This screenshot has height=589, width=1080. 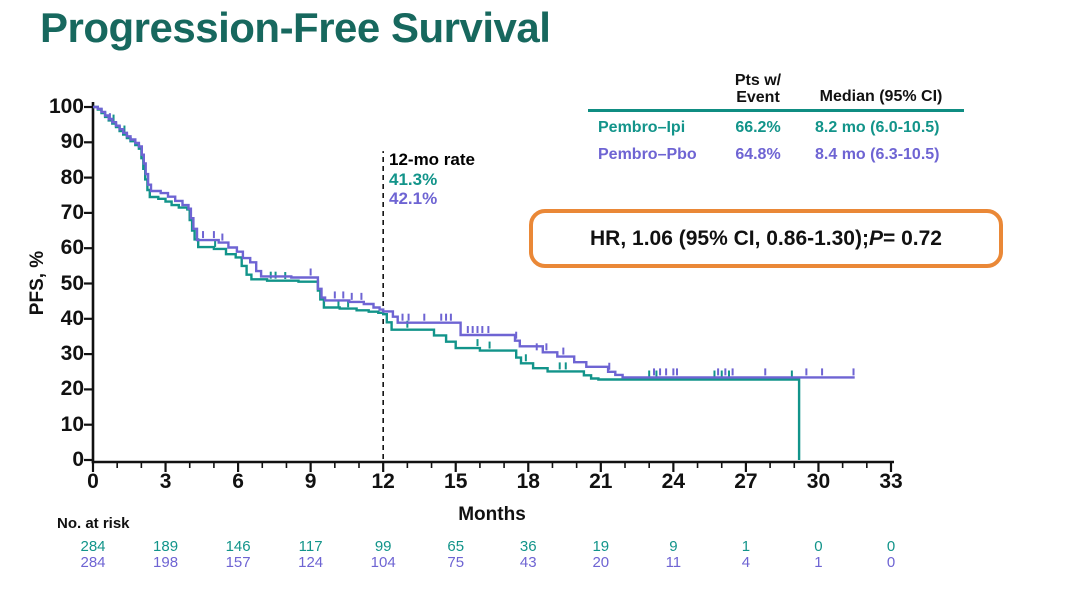 What do you see at coordinates (93, 562) in the screenshot?
I see `risk-count-pembro-pbo: 284` at bounding box center [93, 562].